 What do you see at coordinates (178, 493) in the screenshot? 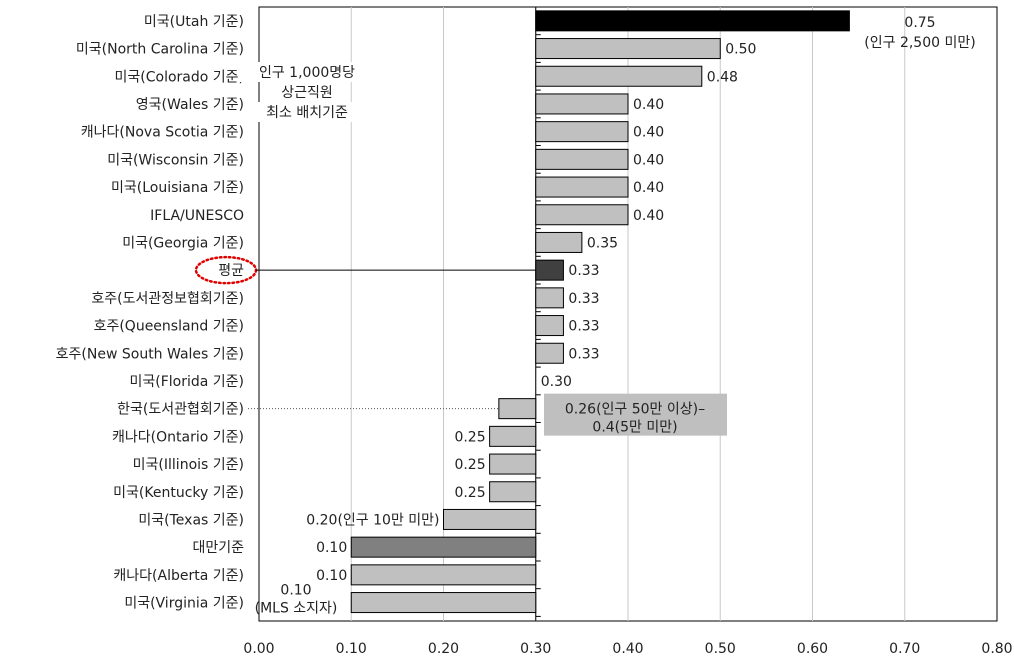
I see `category-label: 미국(Kentucky 기준)` at bounding box center [178, 493].